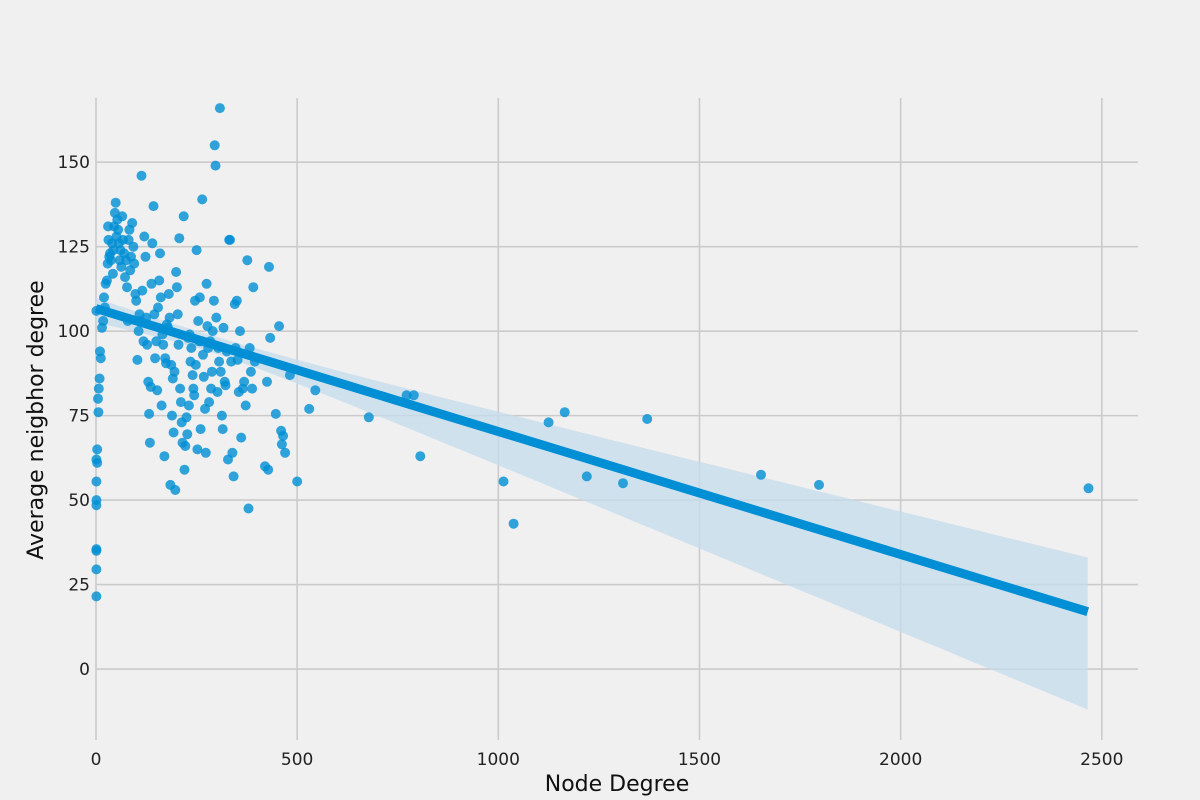  What do you see at coordinates (74, 163) in the screenshot?
I see `y-tick-label: 150` at bounding box center [74, 163].